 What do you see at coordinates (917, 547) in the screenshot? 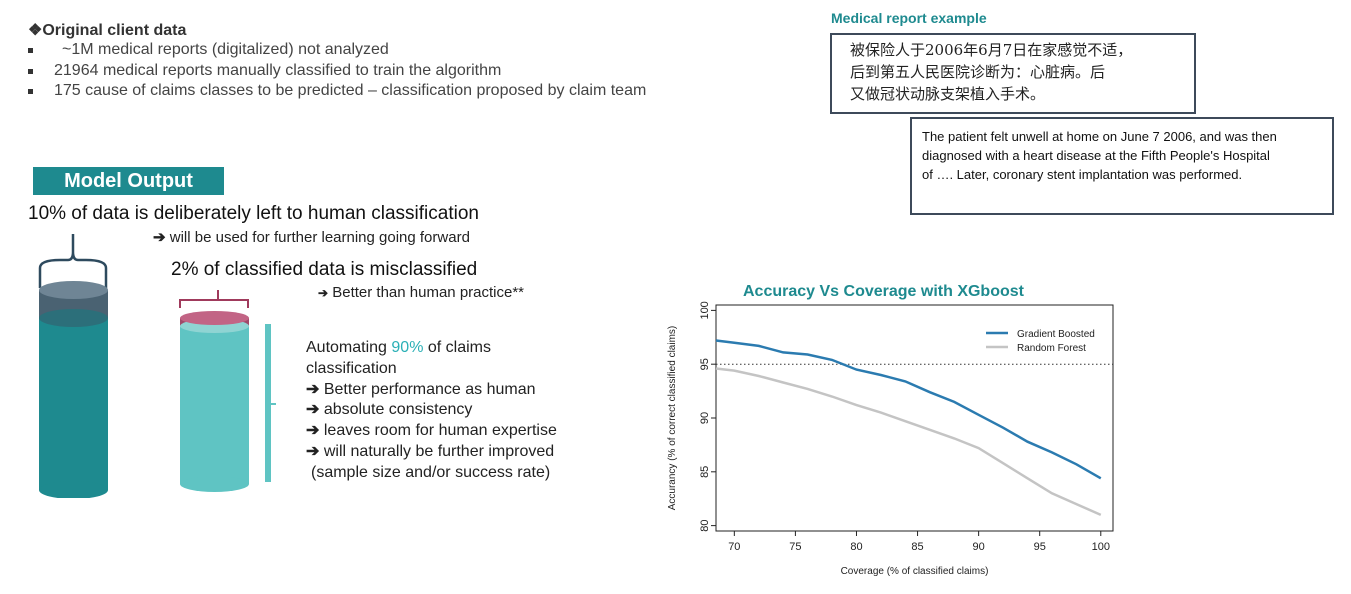
I see `x-tick-label: 85` at bounding box center [917, 547].